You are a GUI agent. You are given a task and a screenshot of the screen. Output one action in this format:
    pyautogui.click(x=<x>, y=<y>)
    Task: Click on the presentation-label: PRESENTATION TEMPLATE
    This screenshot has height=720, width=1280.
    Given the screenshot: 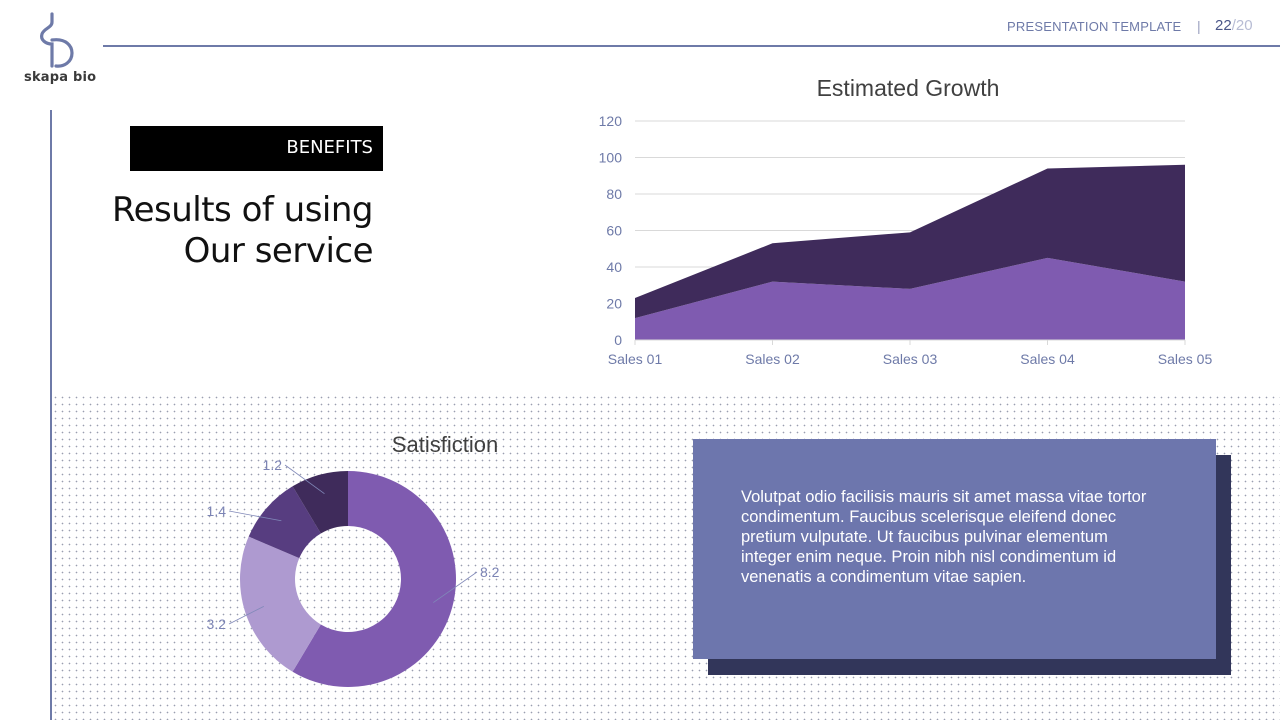 What is the action you would take?
    pyautogui.click(x=1094, y=26)
    